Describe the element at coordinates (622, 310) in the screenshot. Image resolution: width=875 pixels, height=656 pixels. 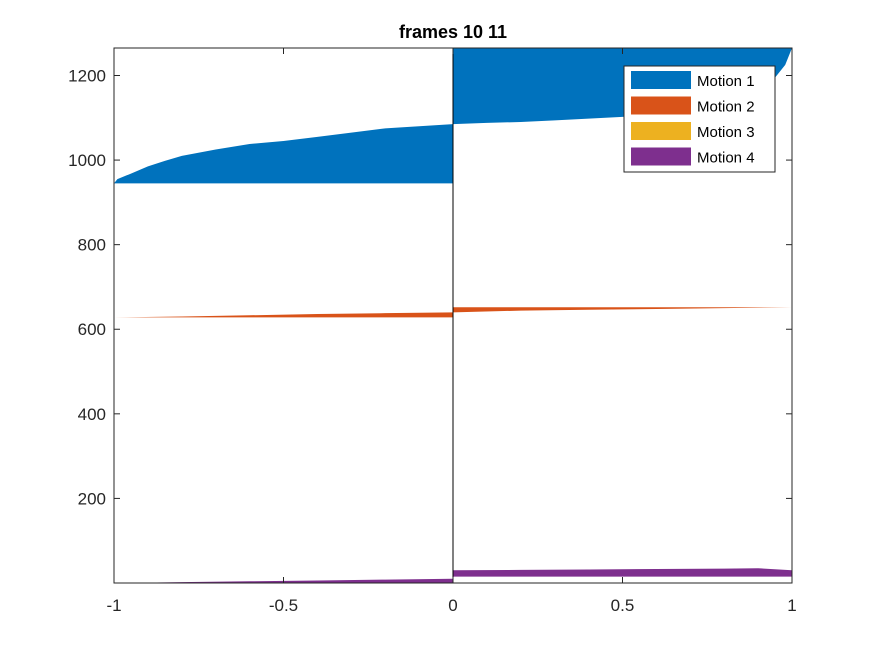
I see `motion-2-area-right` at that location.